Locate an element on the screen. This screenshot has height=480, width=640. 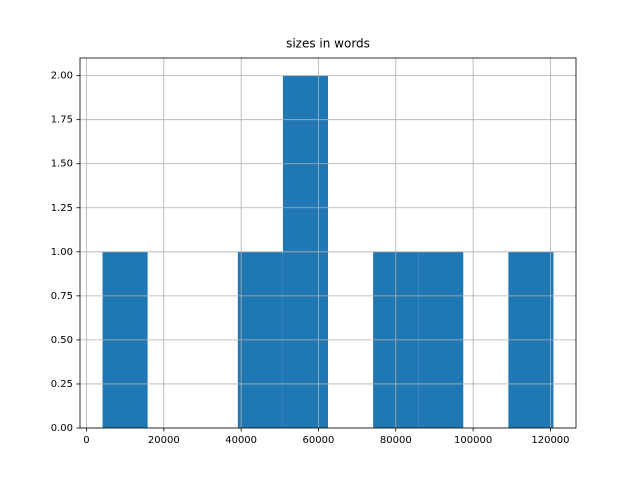
x-tick-label: 80000 is located at coordinates (396, 440).